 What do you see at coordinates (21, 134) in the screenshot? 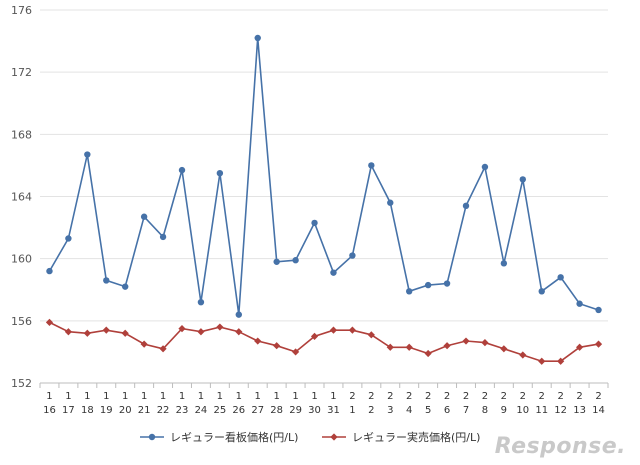
I see `y-tick-label: 168` at bounding box center [21, 134].